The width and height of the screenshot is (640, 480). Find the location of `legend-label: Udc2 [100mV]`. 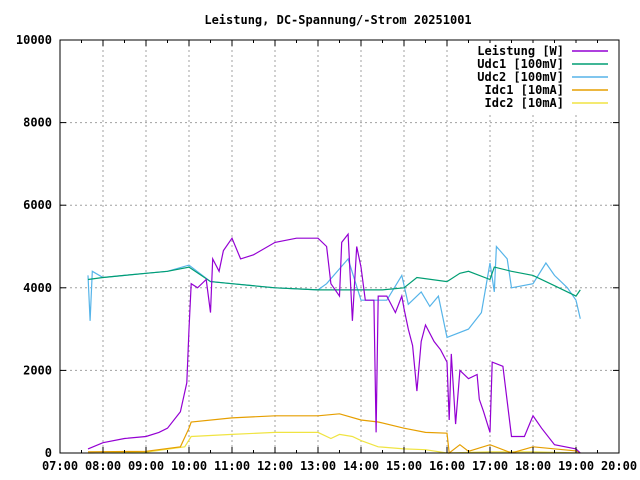

legend-label: Udc2 [100mV] is located at coordinates (520, 77).